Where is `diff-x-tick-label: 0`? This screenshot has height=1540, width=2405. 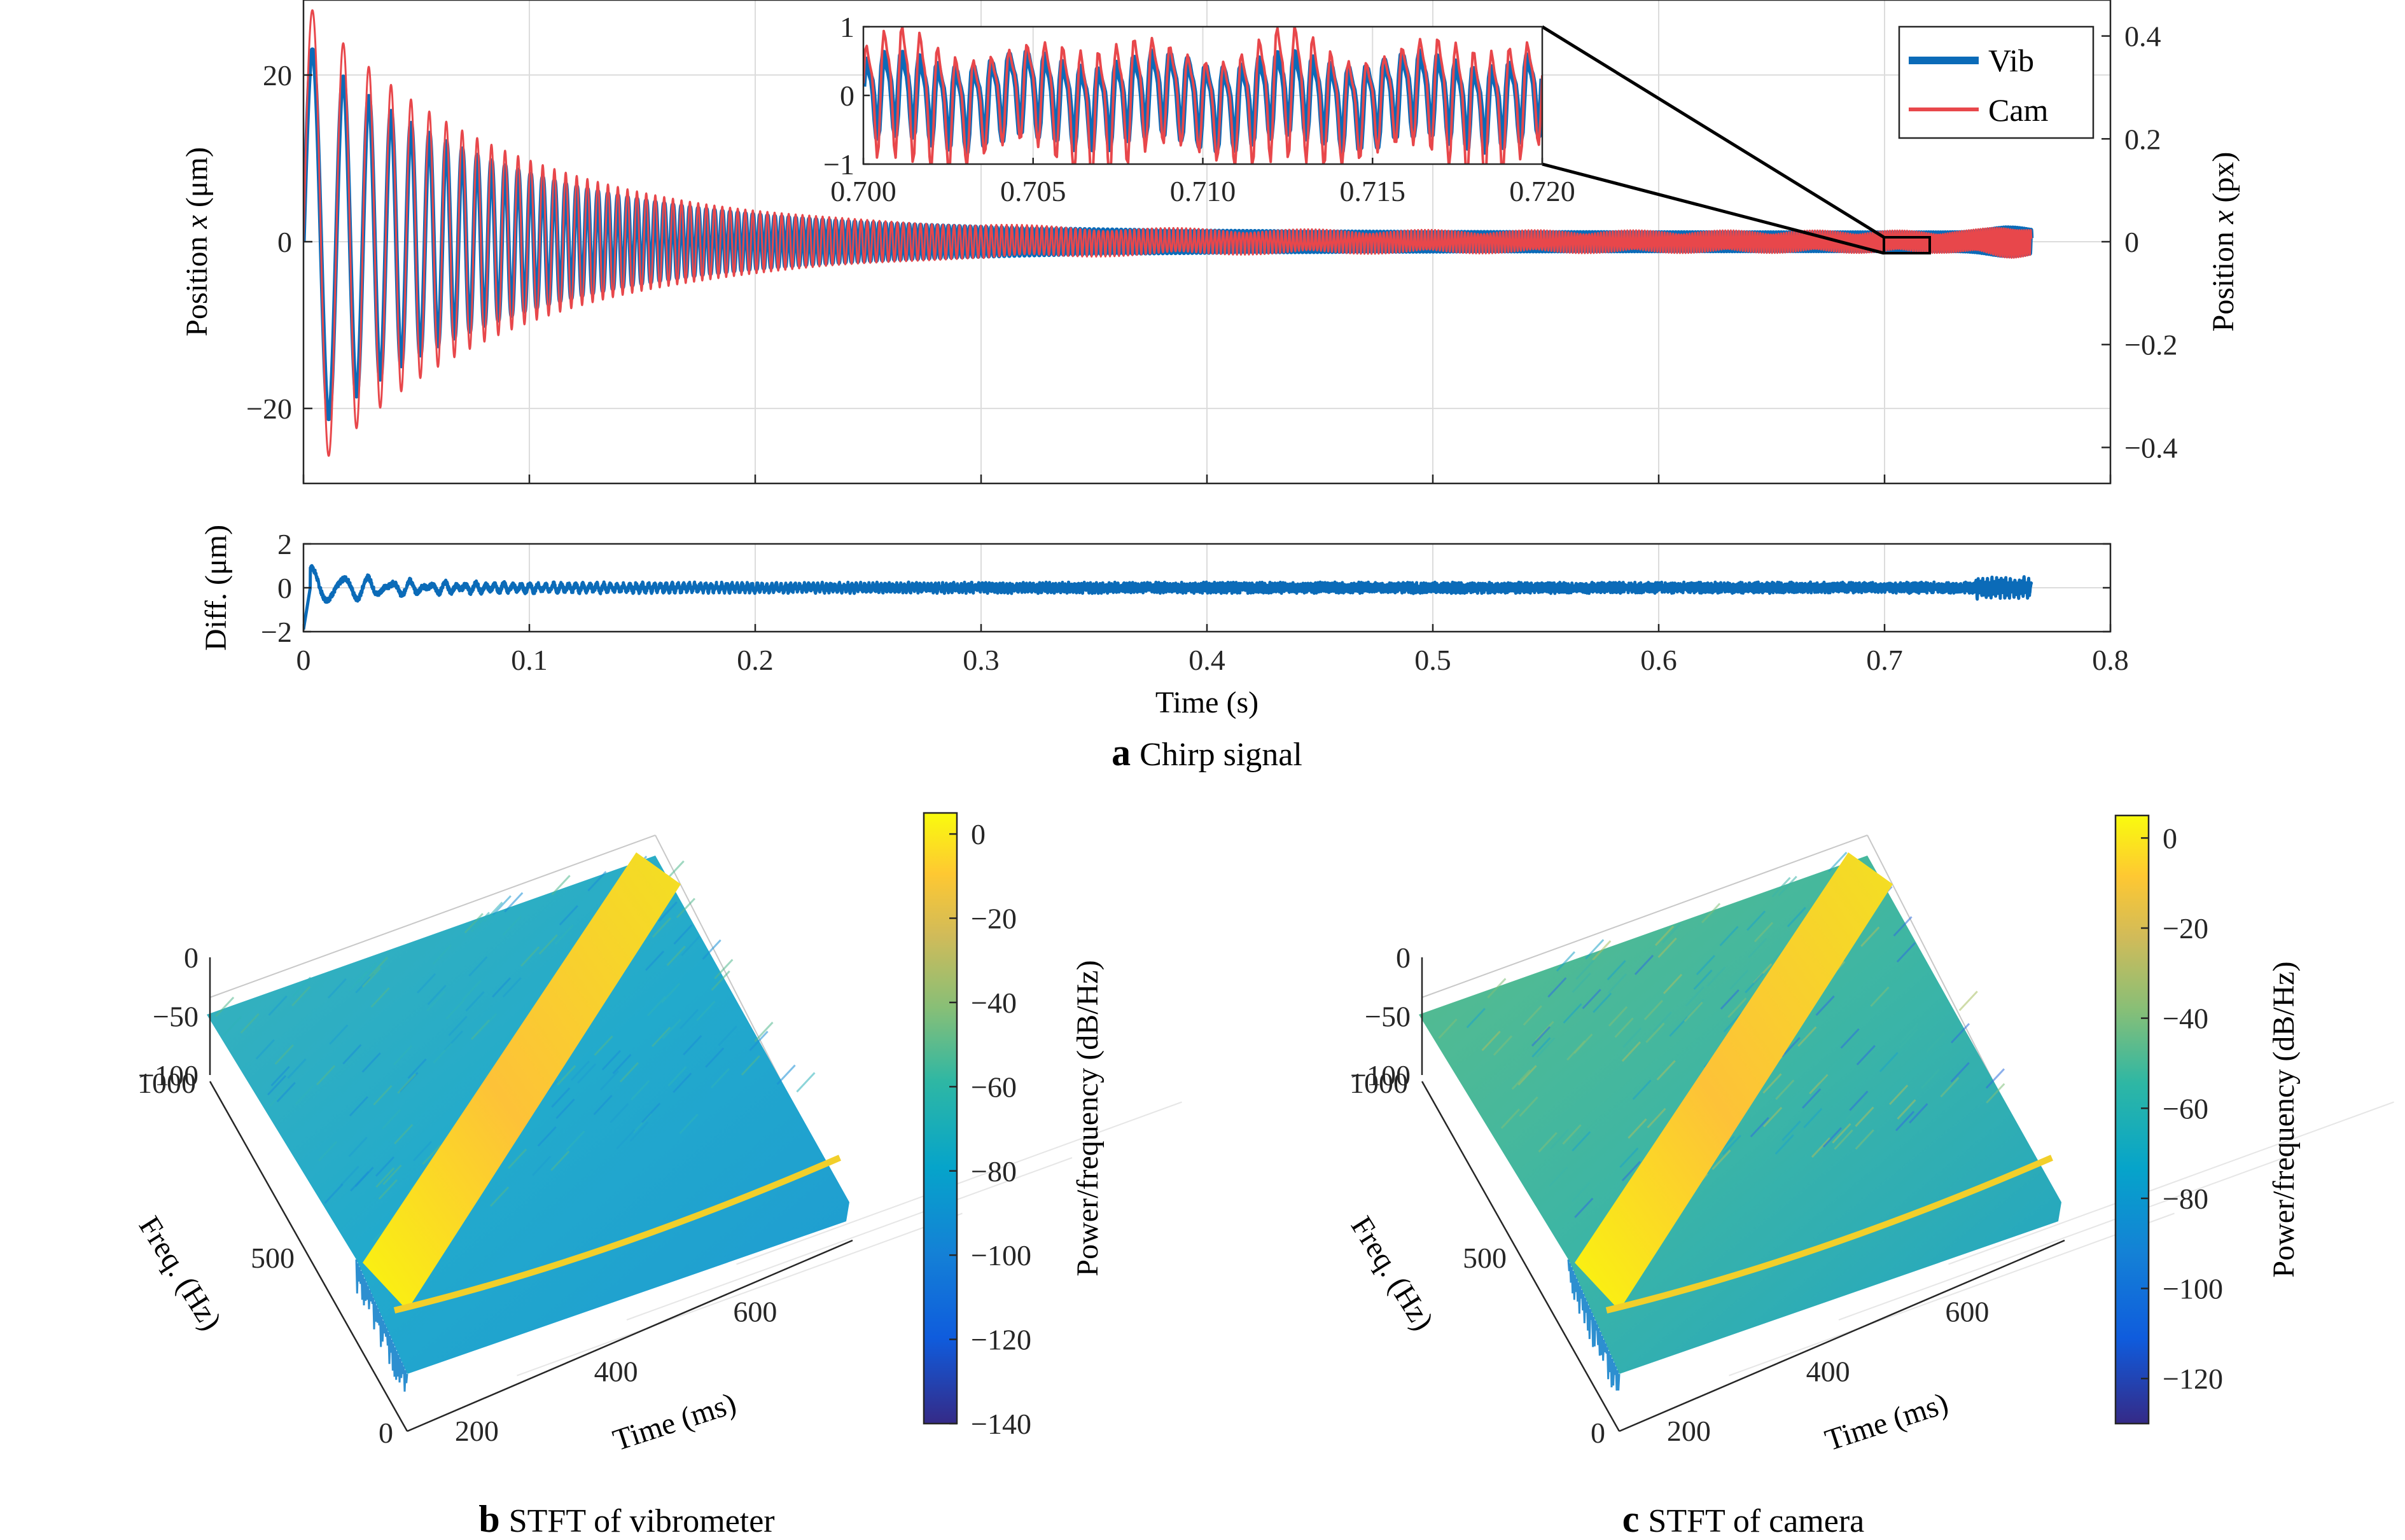 diff-x-tick-label: 0 is located at coordinates (303, 660).